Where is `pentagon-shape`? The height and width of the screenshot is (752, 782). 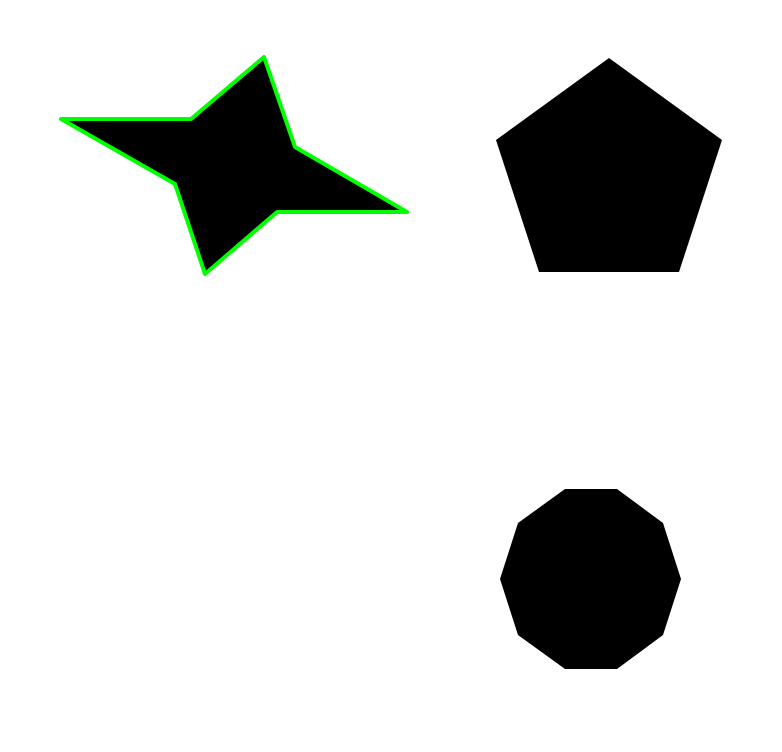 pentagon-shape is located at coordinates (609, 165).